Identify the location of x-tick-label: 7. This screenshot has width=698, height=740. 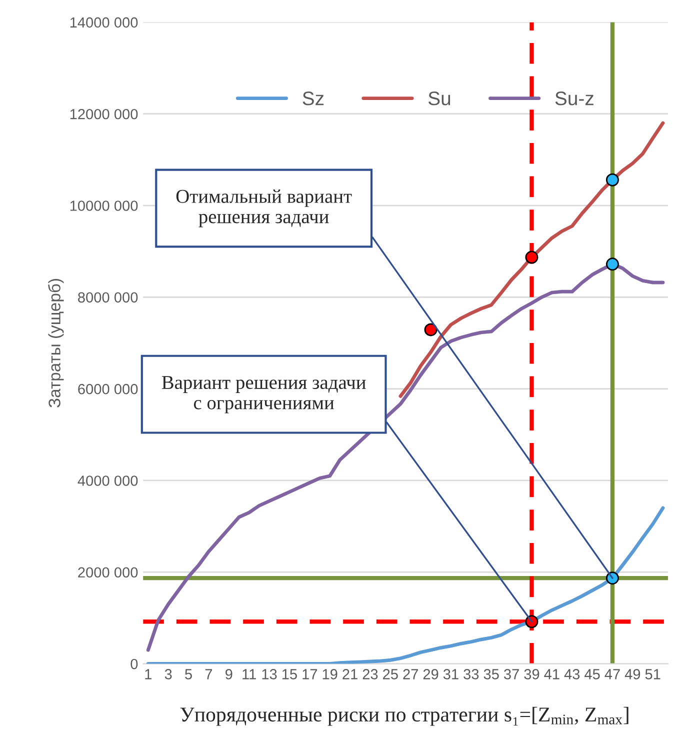
(208, 674).